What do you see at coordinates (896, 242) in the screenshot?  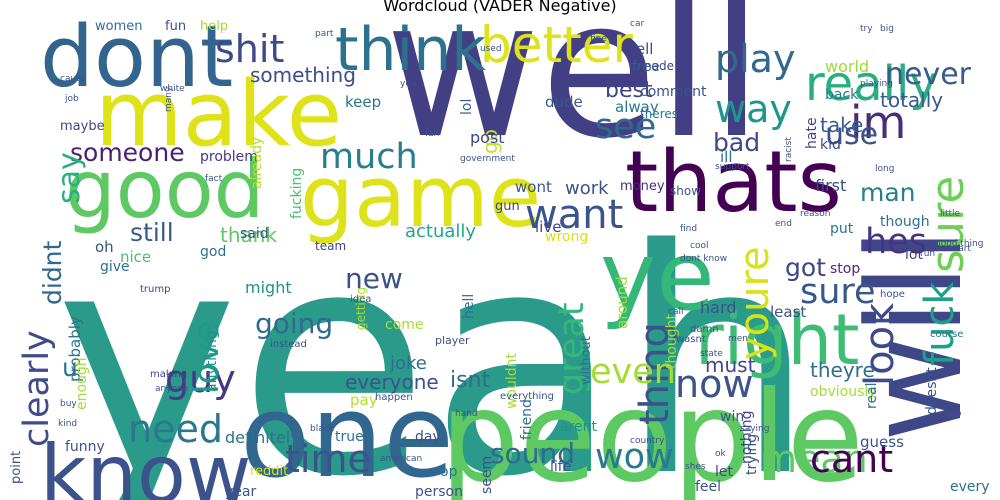 I see `word-40: hes` at bounding box center [896, 242].